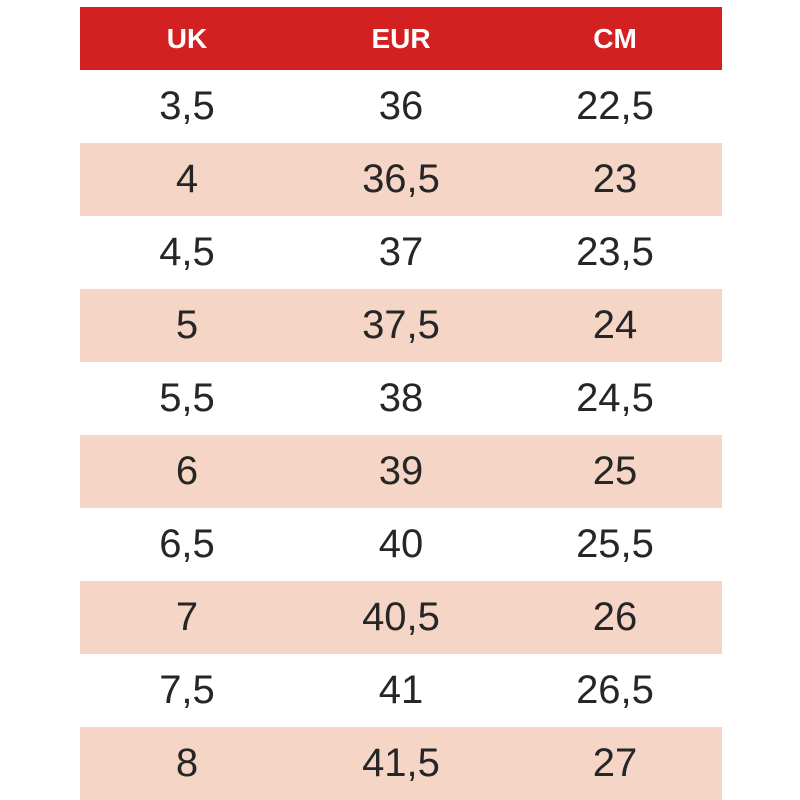 Image resolution: width=800 pixels, height=800 pixels. I want to click on table-row: 5 37,5 24, so click(401, 325).